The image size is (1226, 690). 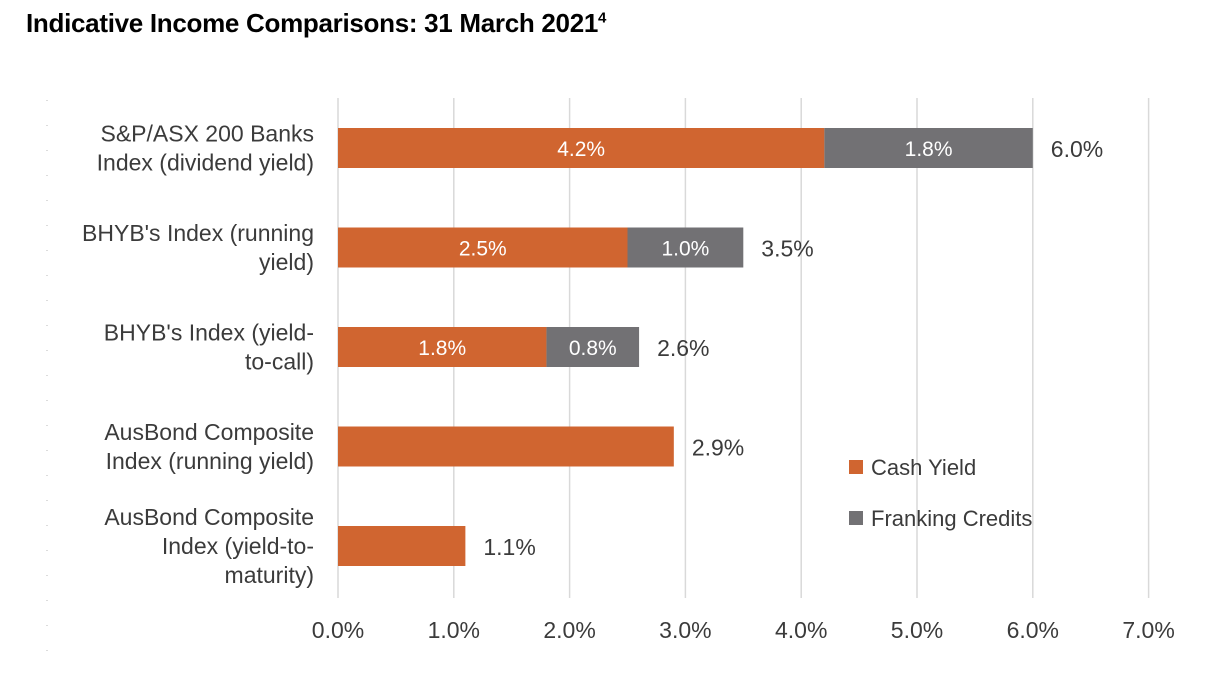 I want to click on category-label: to-call), so click(x=279, y=362).